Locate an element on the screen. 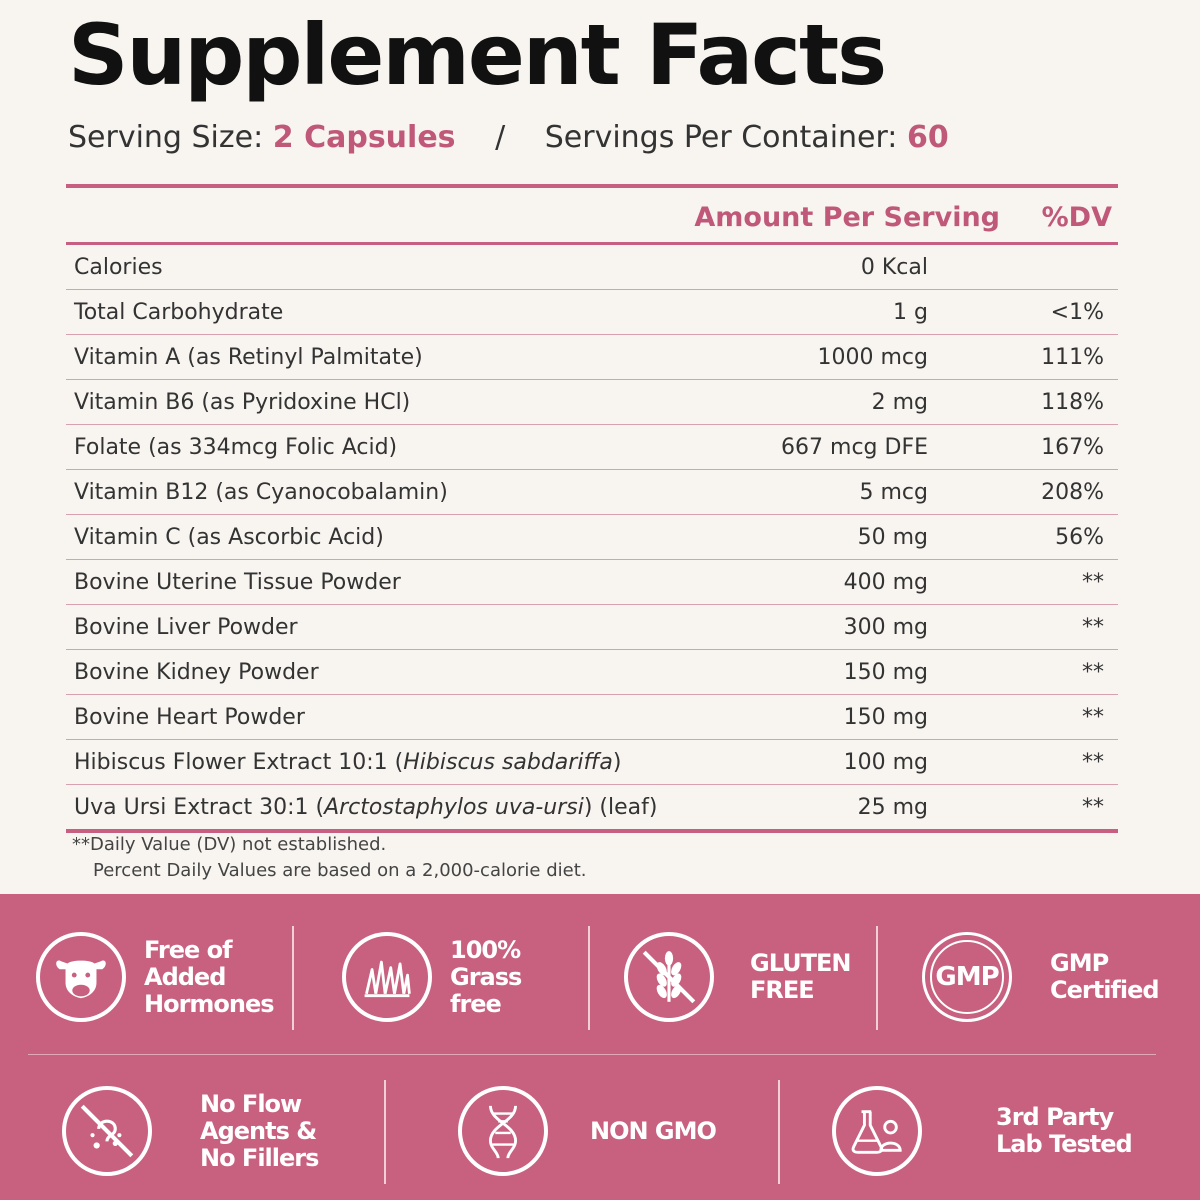 This screenshot has width=1200, height=1200. ingredient-amount: 2 mg is located at coordinates (899, 402).